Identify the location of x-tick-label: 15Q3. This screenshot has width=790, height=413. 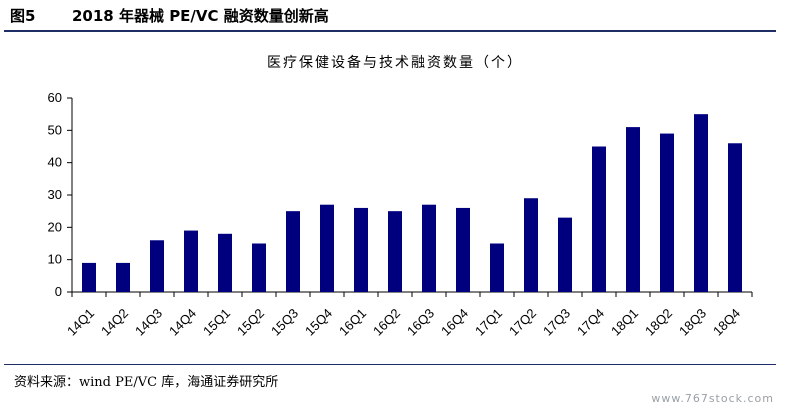
(284, 322).